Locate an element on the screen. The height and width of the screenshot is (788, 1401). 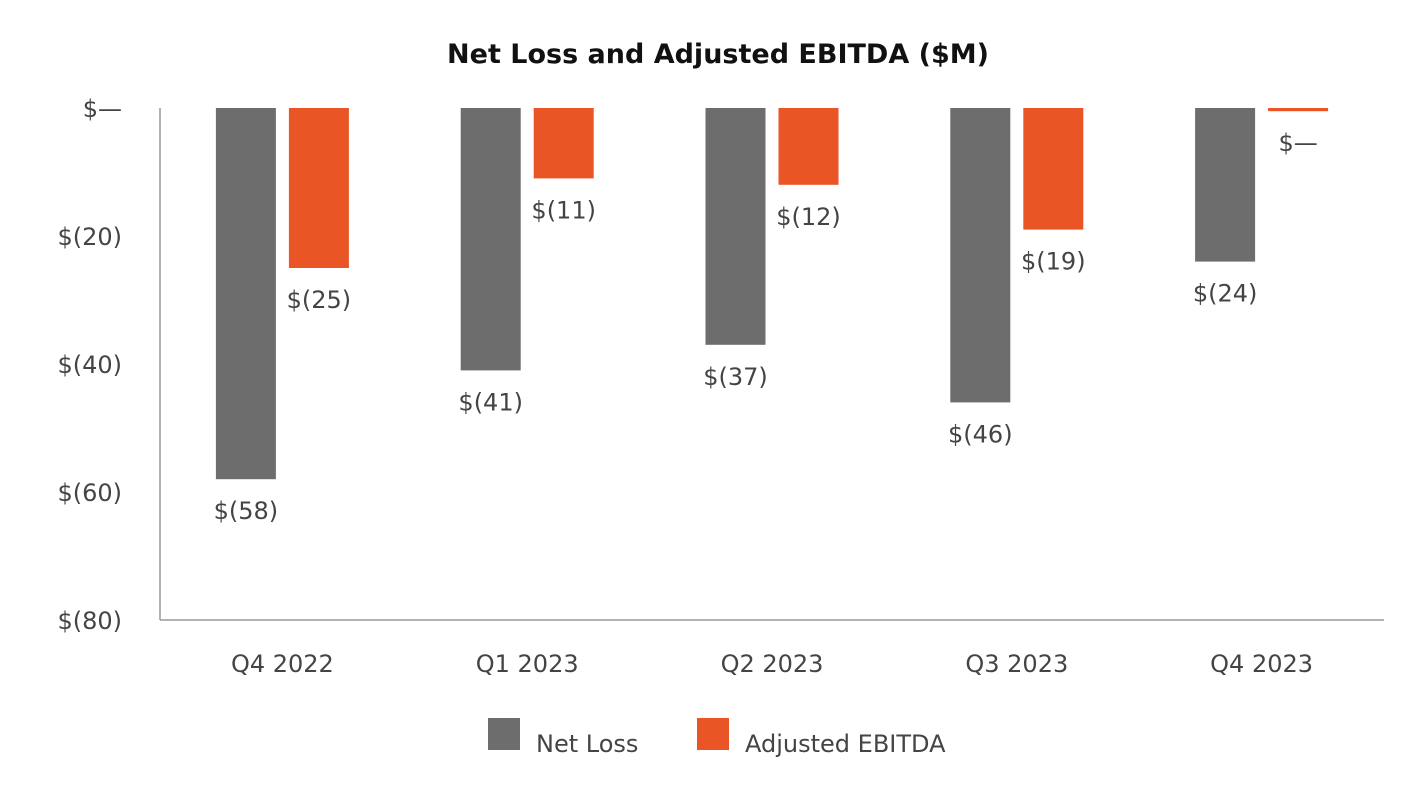
y-tick-label: $— is located at coordinates (102, 109).